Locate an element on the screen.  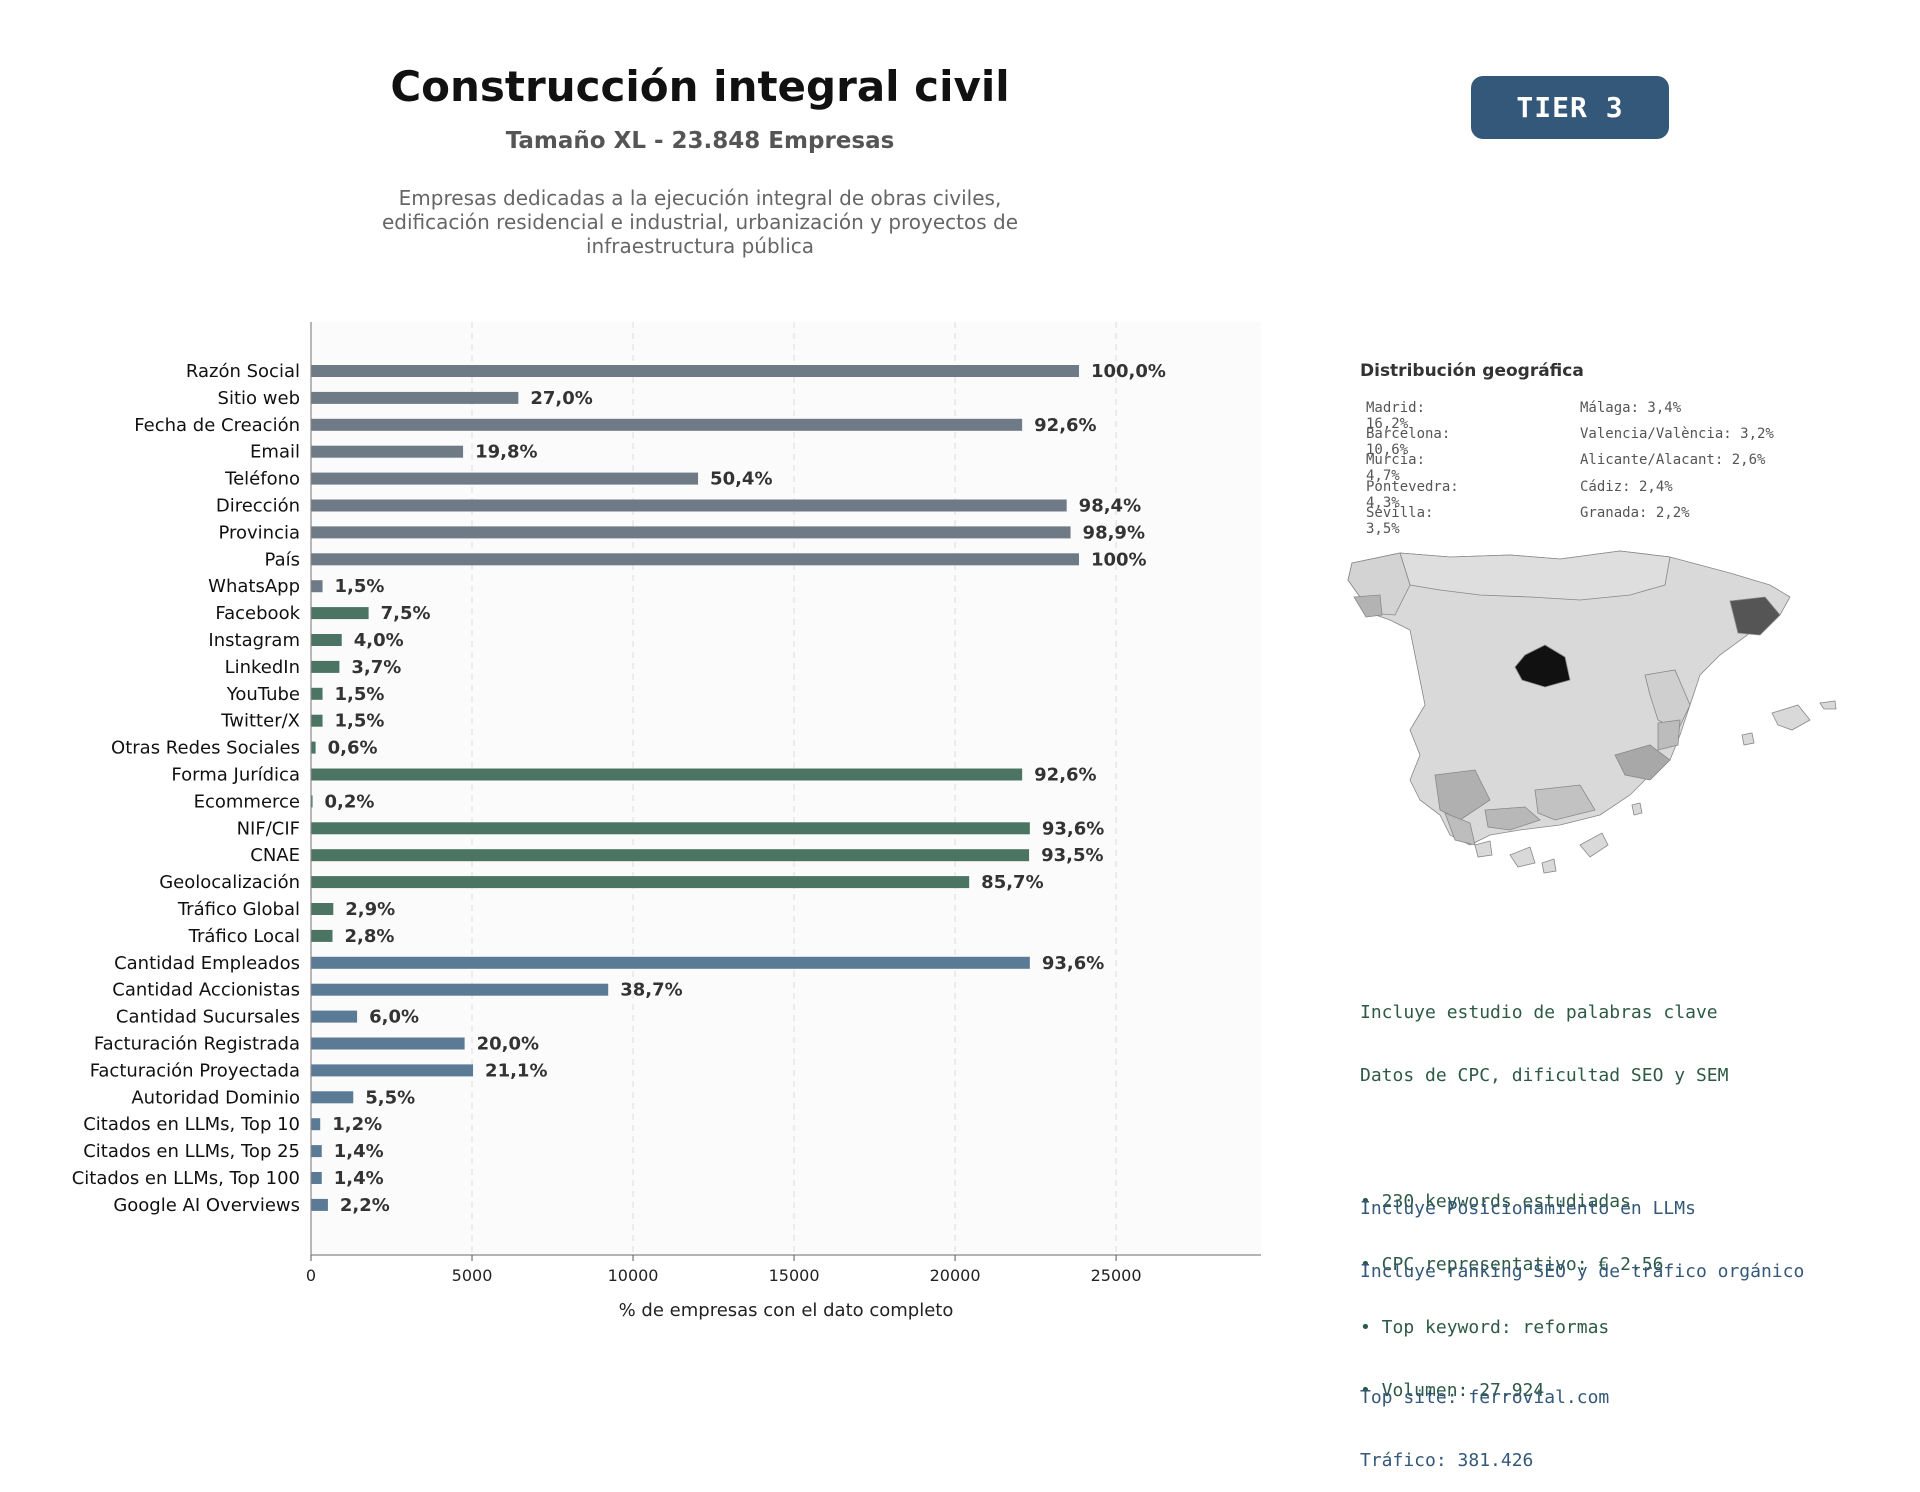
seo-line: Datos de CPC, dificultad SEO y SEM is located at coordinates (1544, 1075).